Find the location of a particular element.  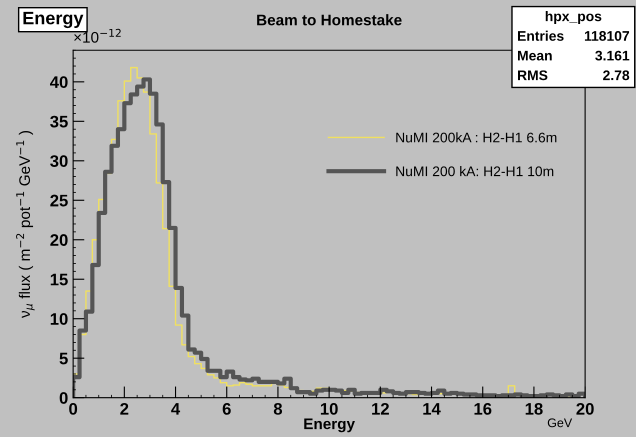

legend-label: NuMI 200 kA: H2-H1 10m is located at coordinates (475, 171).